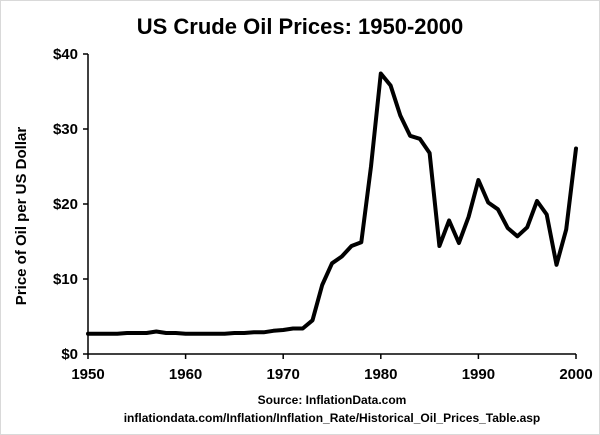  What do you see at coordinates (380, 374) in the screenshot?
I see `x-tick-label: 1980` at bounding box center [380, 374].